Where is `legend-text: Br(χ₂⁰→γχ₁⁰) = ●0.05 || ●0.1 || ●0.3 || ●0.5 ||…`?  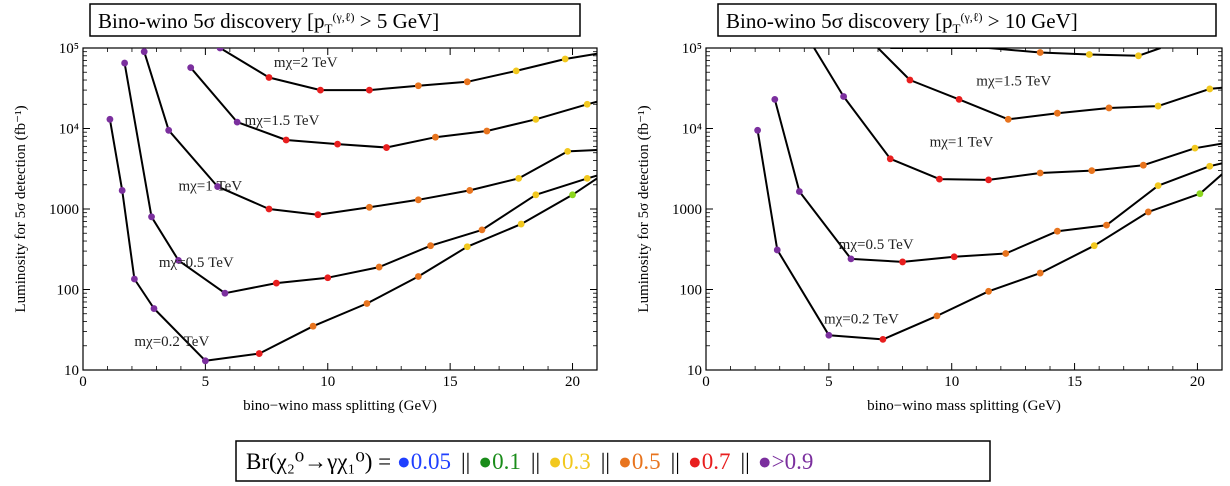 legend-text: Br(χ₂⁰→γχ₁⁰) = ●0.05 || ●0.1 || ●0.3 || ●0.5 ||… is located at coordinates (529, 461).